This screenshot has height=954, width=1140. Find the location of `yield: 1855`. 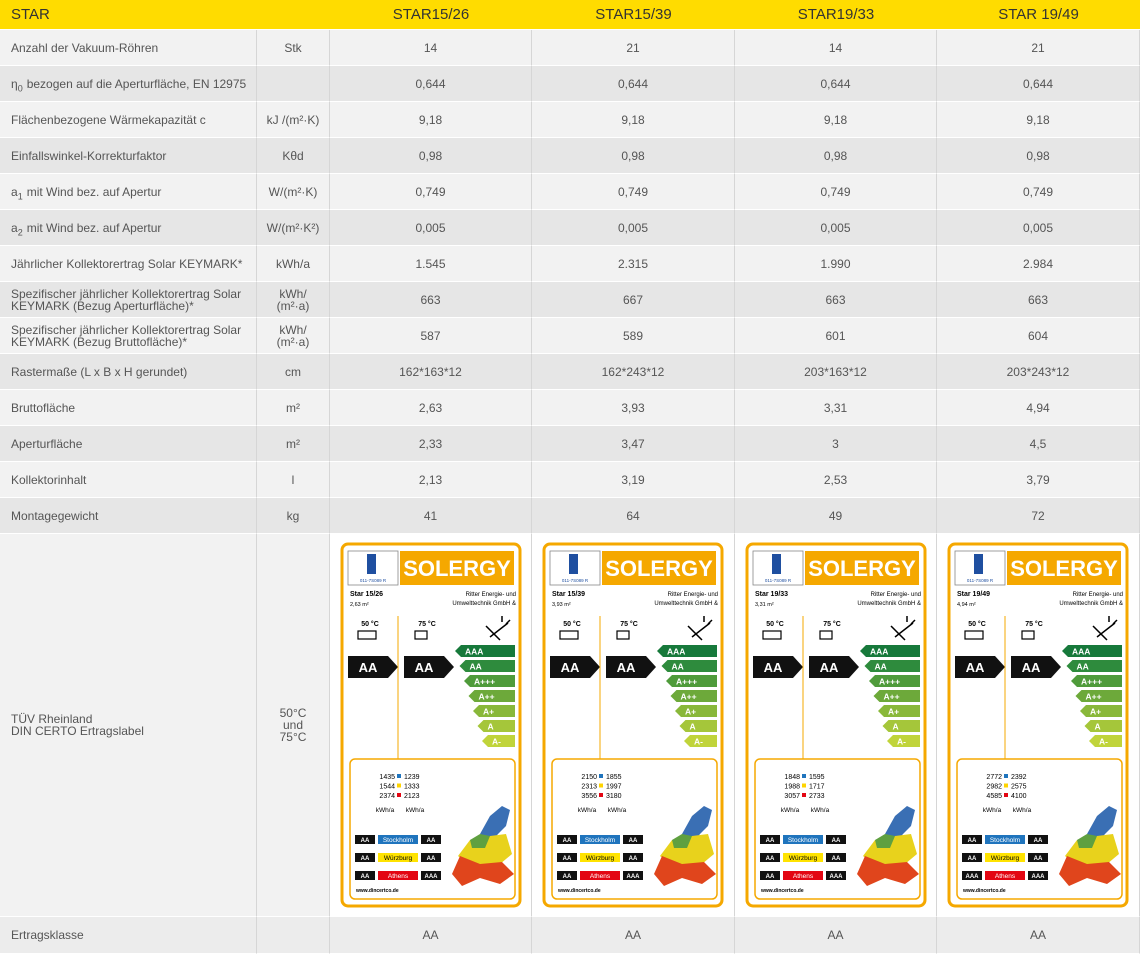

yield: 1855 is located at coordinates (614, 777).